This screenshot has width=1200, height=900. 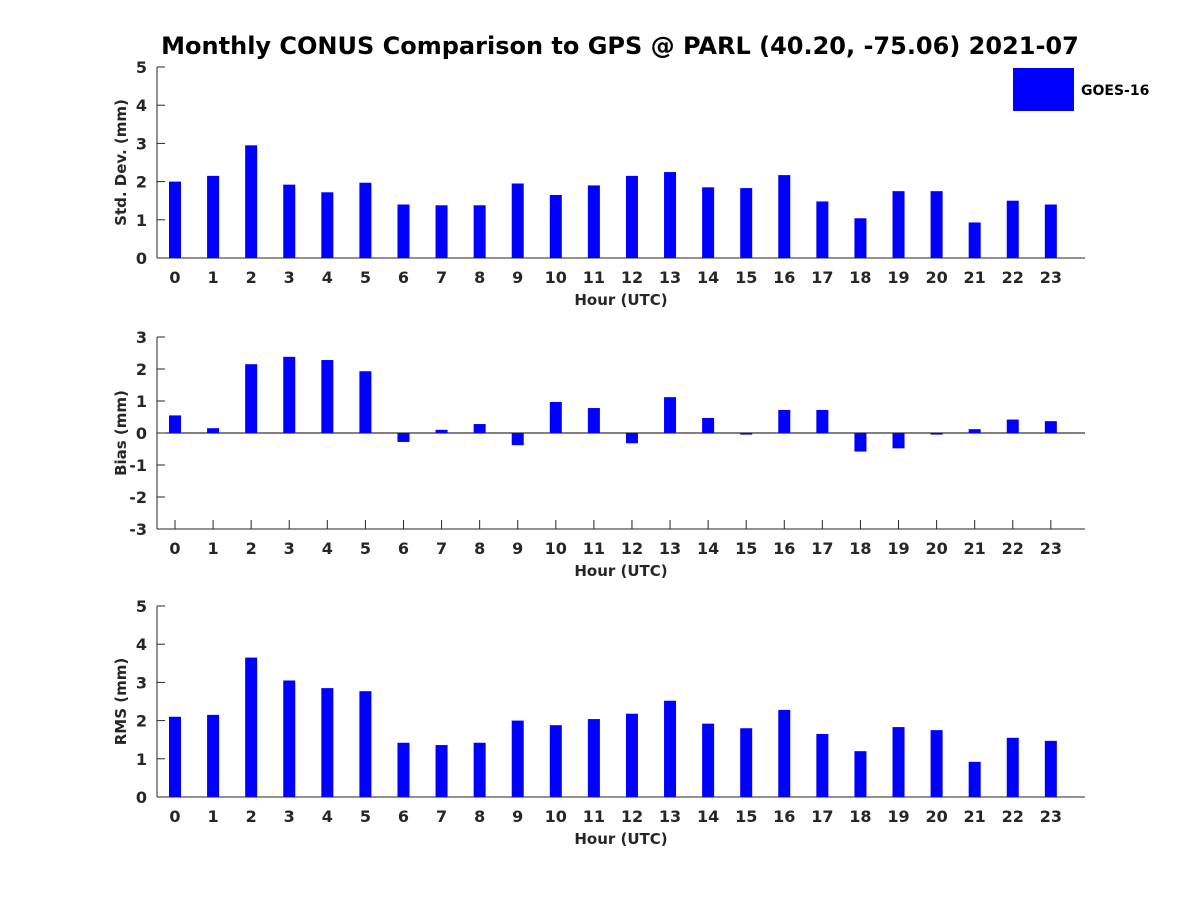 What do you see at coordinates (784, 277) in the screenshot?
I see `stddev-x-tick-label: 16` at bounding box center [784, 277].